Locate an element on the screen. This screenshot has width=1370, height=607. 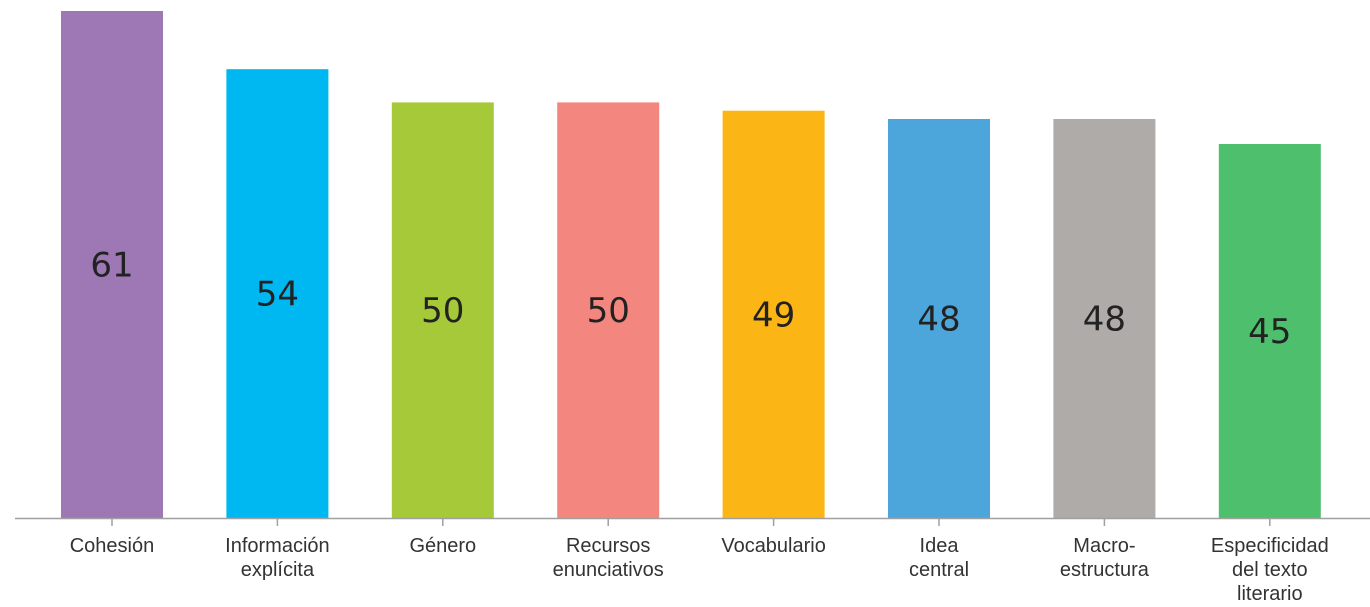
bar-value-label-4: 50 is located at coordinates (608, 311).